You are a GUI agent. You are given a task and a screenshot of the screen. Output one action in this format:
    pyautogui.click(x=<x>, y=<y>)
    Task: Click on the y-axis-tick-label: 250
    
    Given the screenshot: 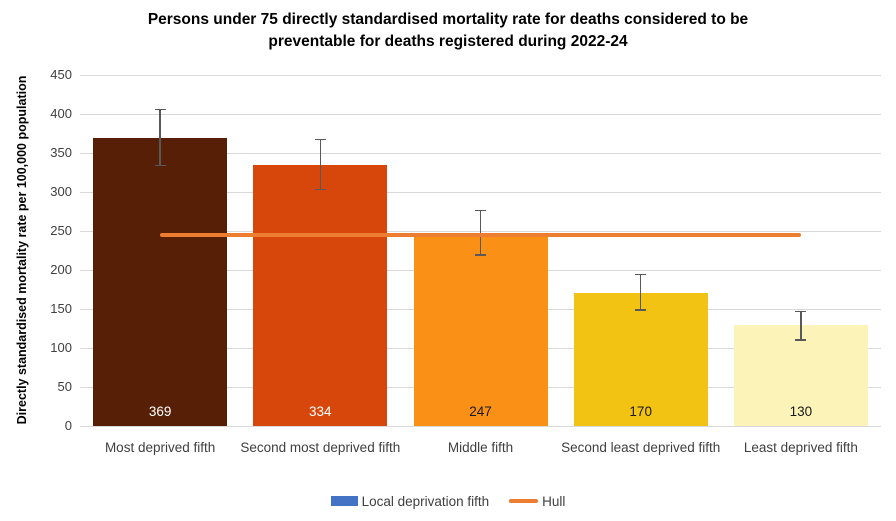 What is the action you would take?
    pyautogui.click(x=61, y=230)
    